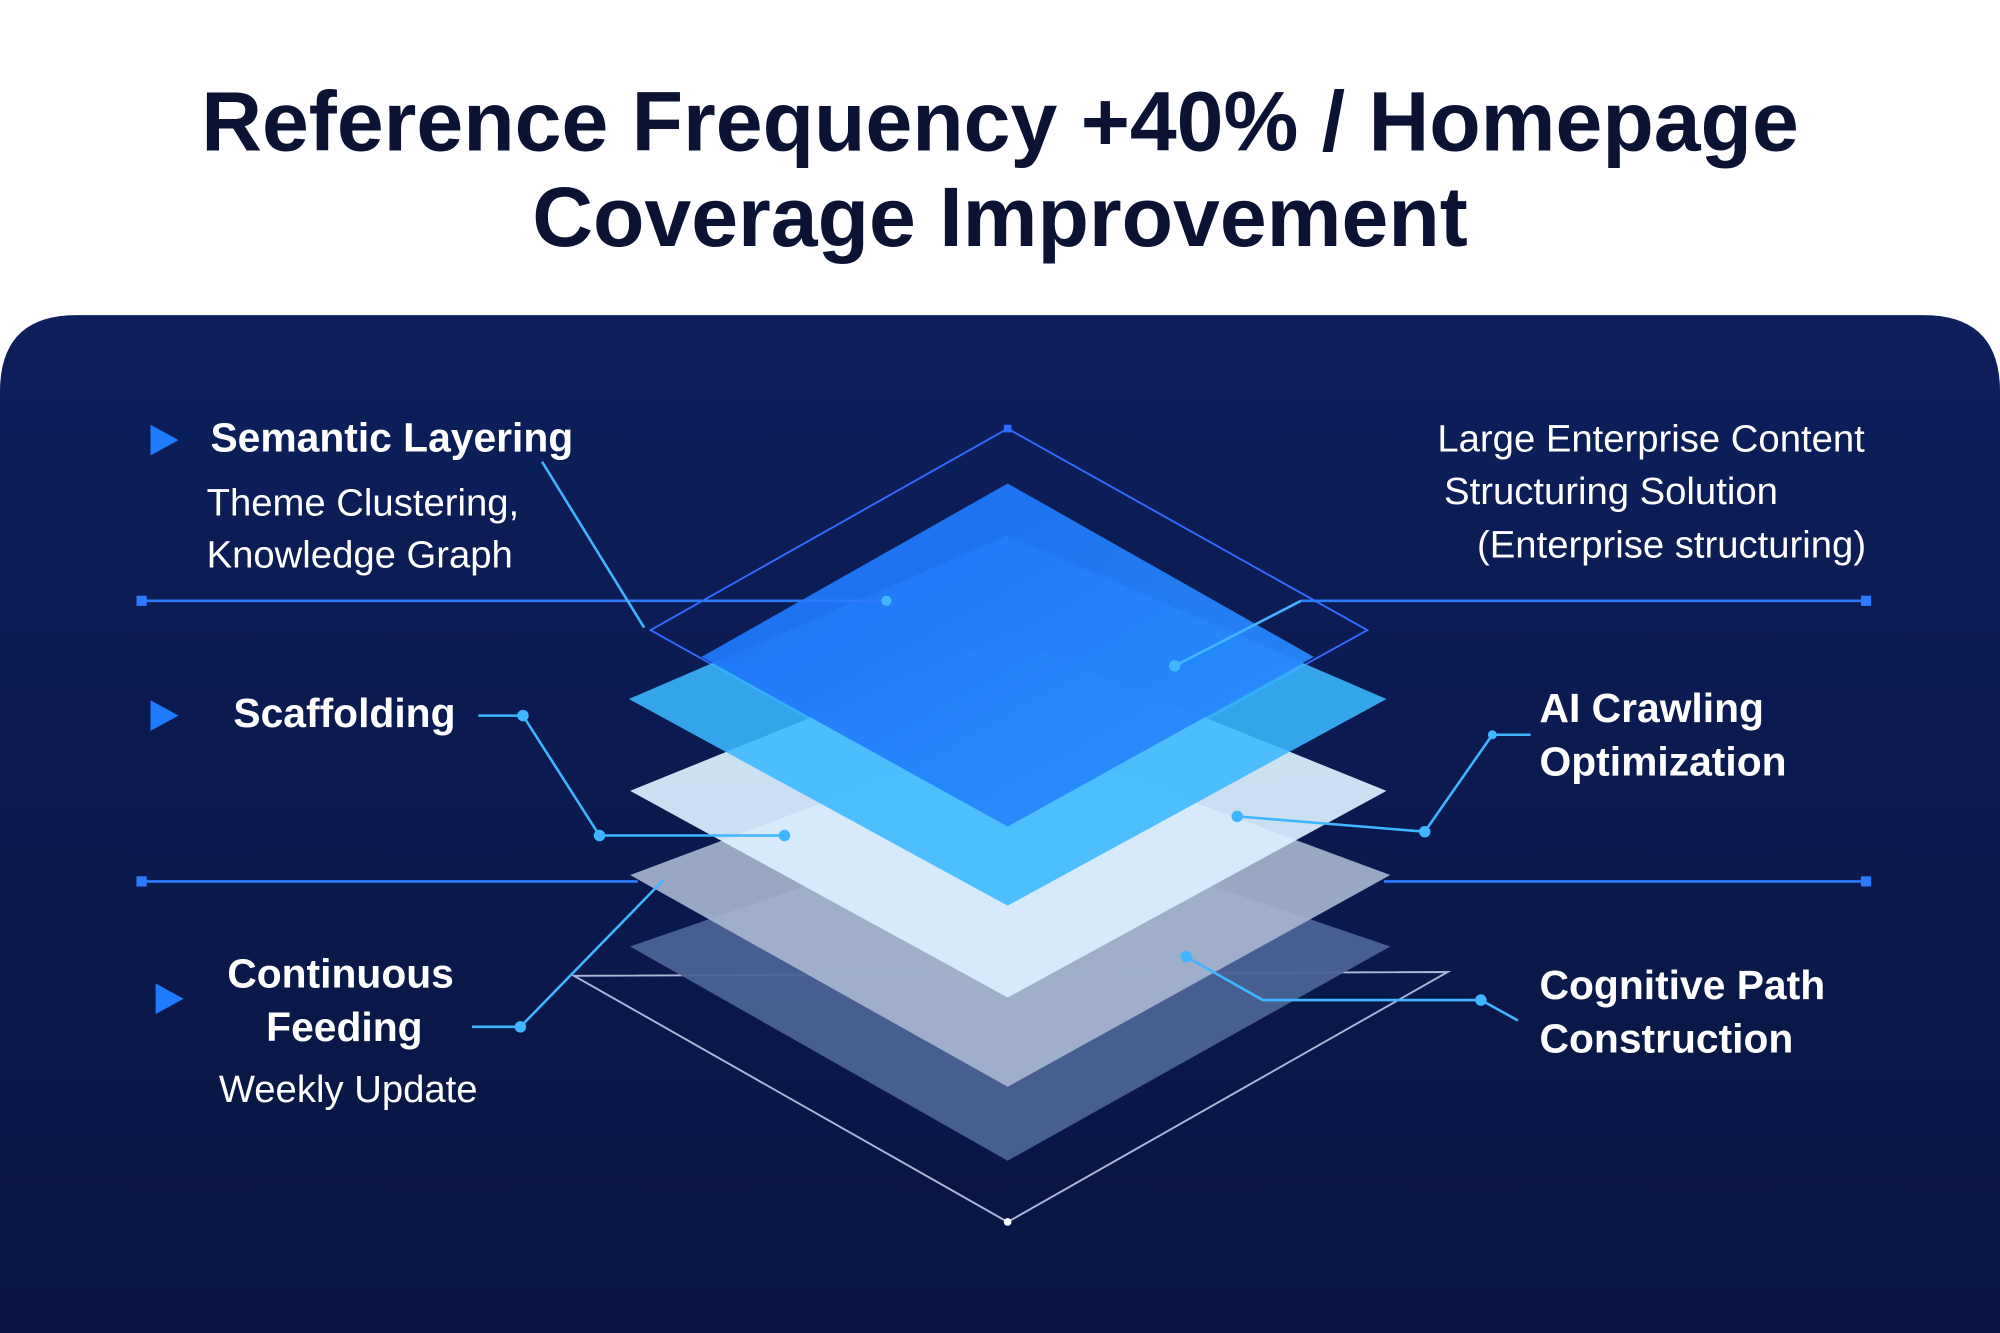 The width and height of the screenshot is (2000, 1333). I want to click on label-semantic-layering: Semantic Layering, so click(391, 438).